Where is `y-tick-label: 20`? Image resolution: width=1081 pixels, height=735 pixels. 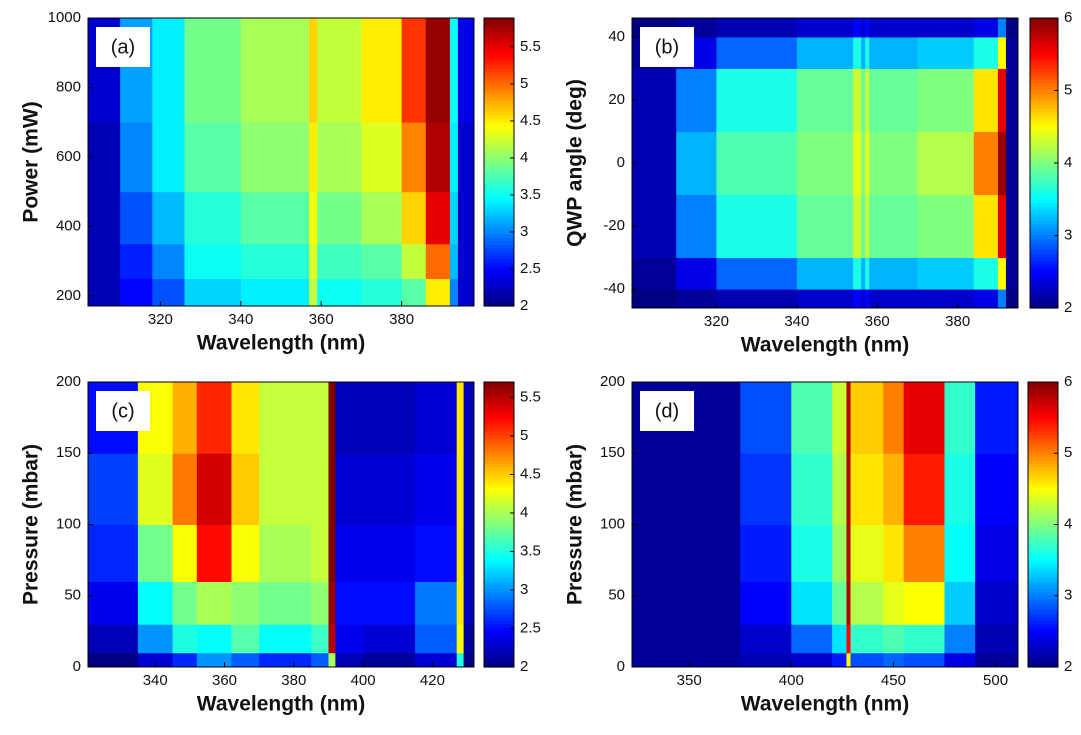
y-tick-label: 20 is located at coordinates (616, 99).